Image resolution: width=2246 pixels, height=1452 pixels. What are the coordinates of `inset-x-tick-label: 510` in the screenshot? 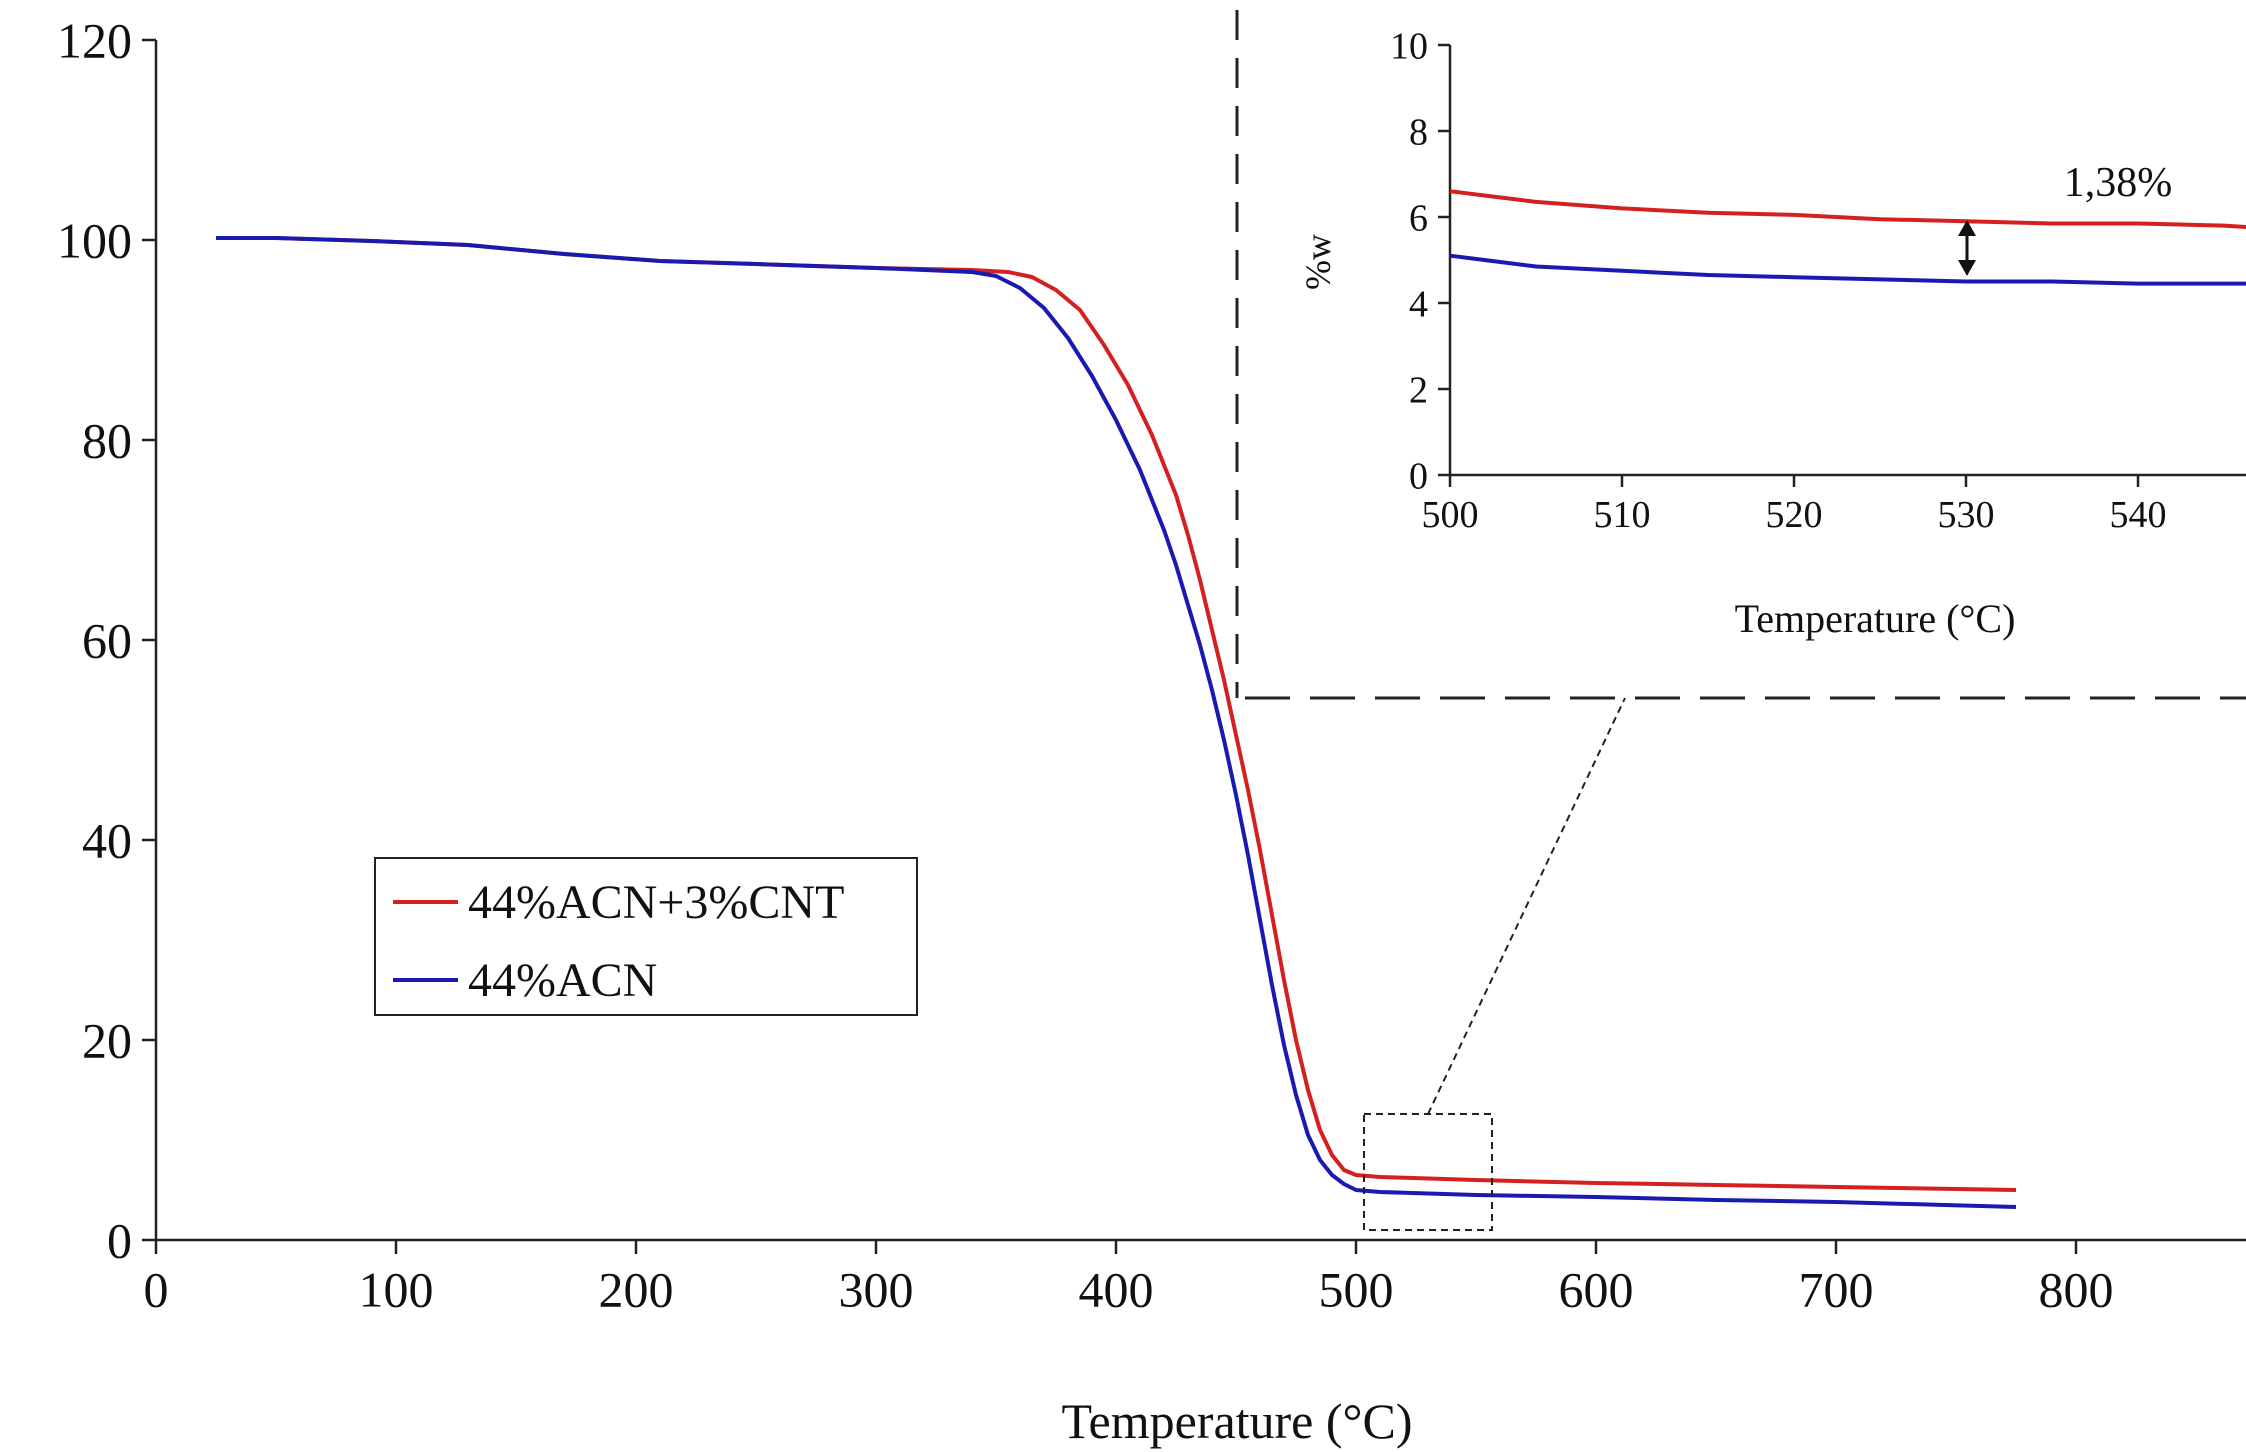 It's located at (1622, 515).